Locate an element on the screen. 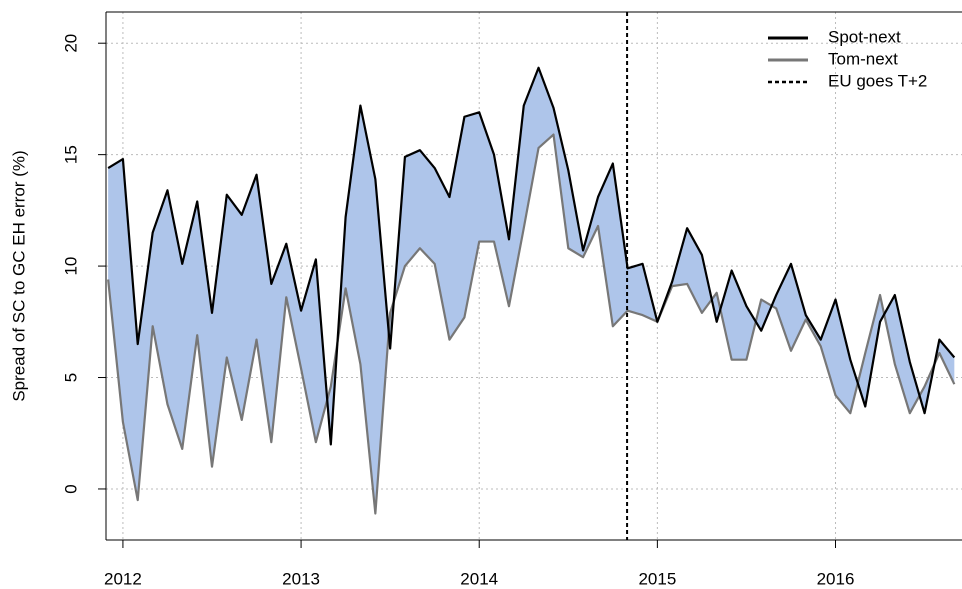 The image size is (962, 589). y-tick-label: 20 is located at coordinates (70, 43).